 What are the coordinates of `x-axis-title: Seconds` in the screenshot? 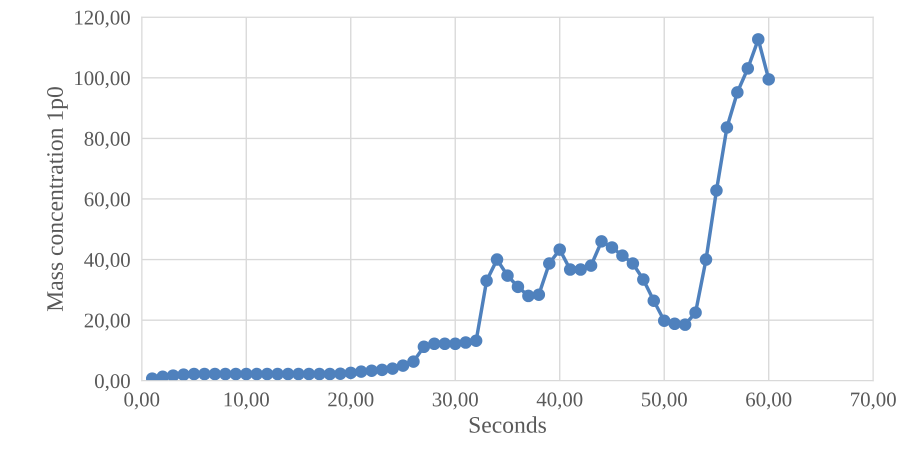 It's located at (508, 424).